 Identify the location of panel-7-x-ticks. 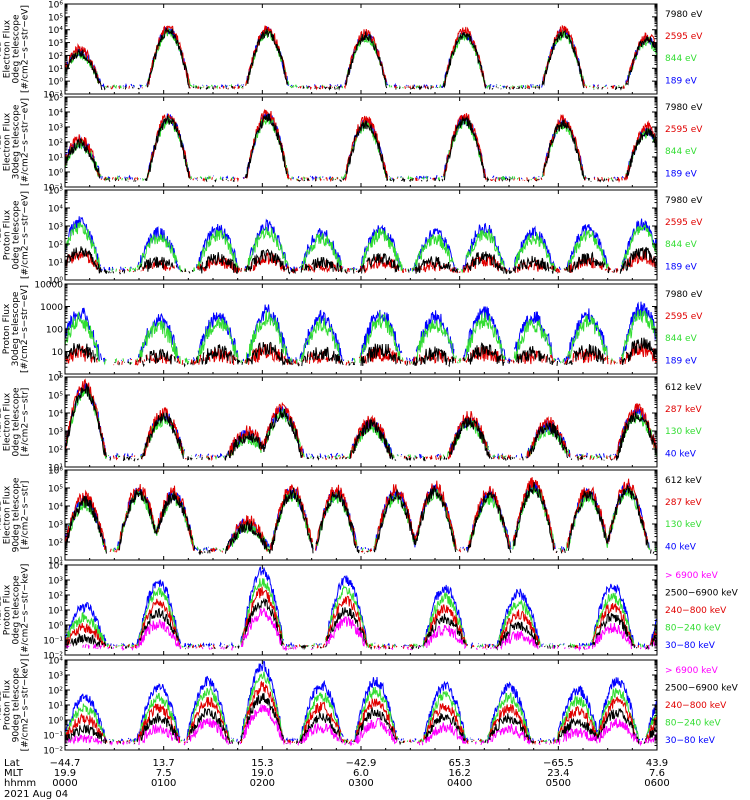
(361, 610).